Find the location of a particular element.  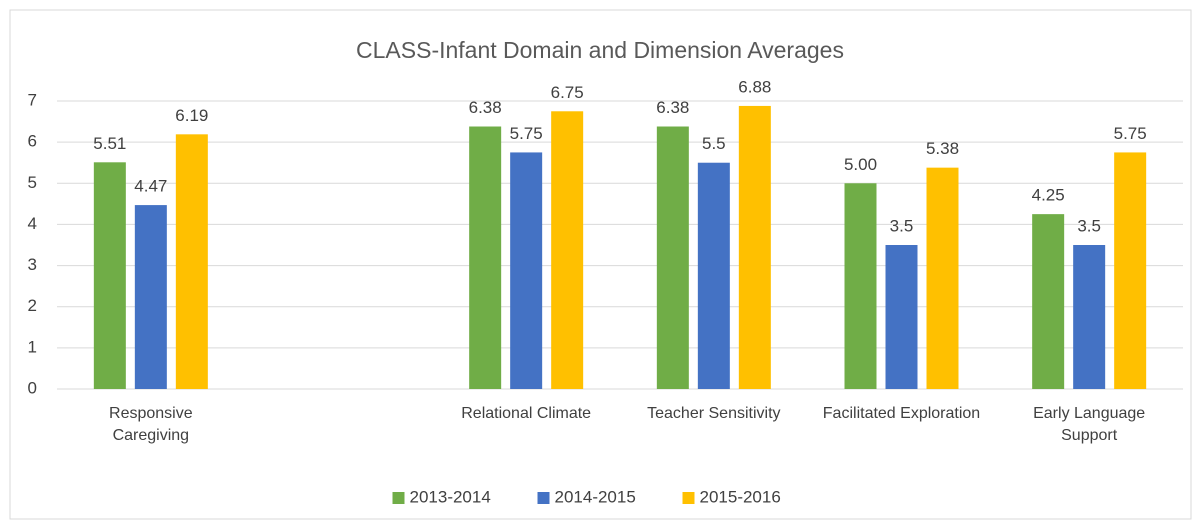

y-tick-label: 1 is located at coordinates (32, 346).